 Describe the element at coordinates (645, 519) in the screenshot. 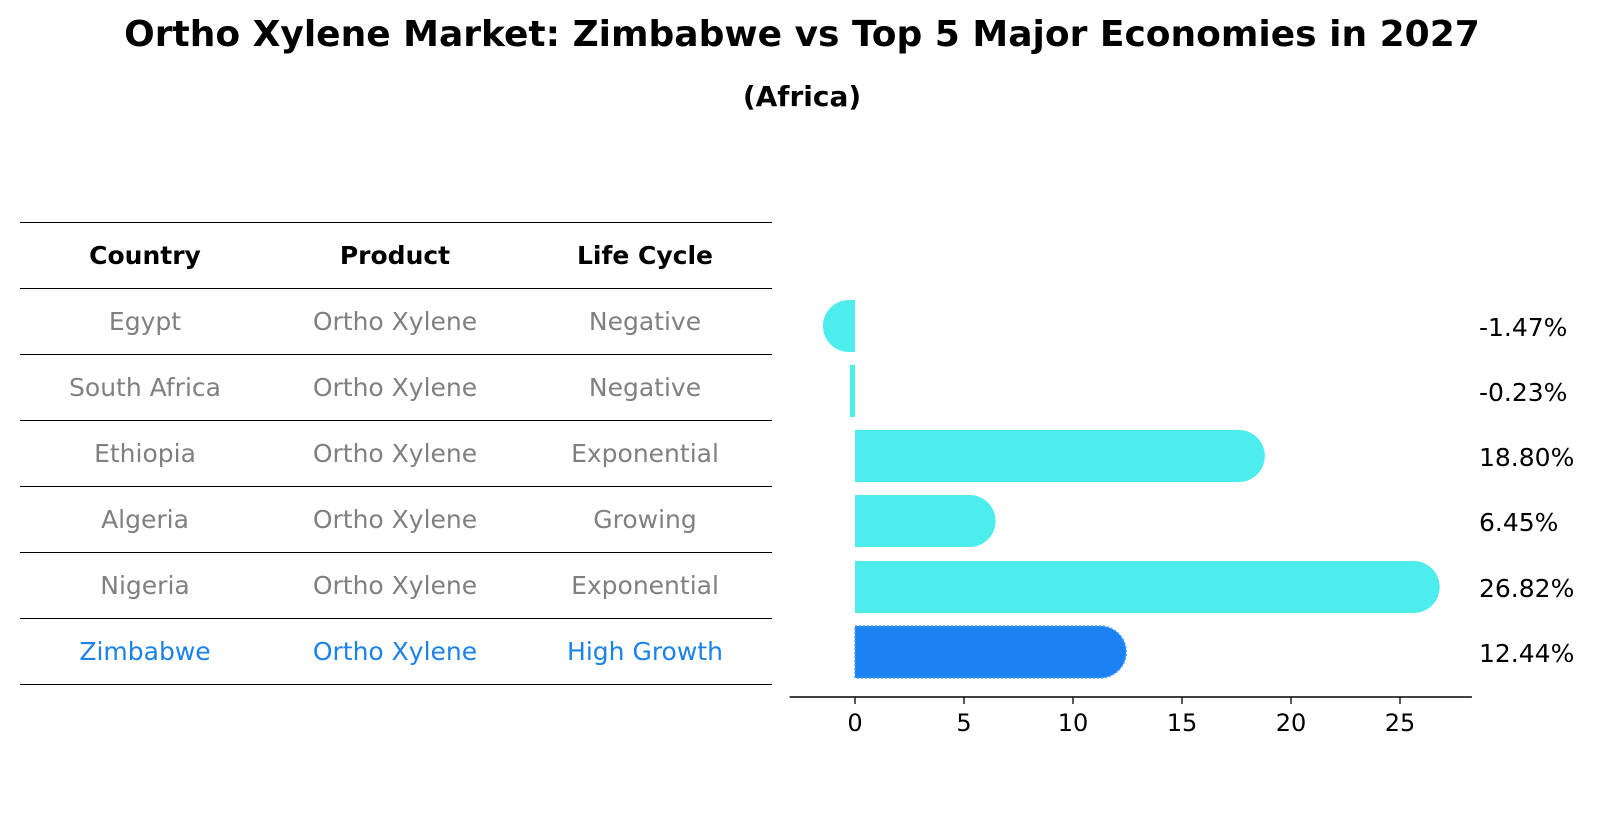

I see `cell-life-cycle: Growing` at that location.